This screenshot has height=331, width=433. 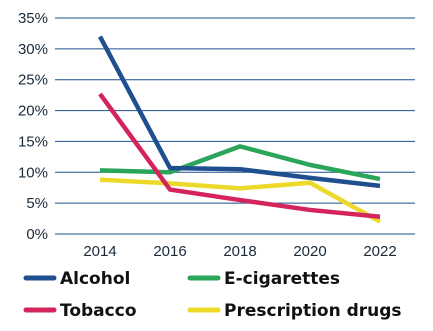 I want to click on y-tick-label: 35%, so click(x=33, y=18).